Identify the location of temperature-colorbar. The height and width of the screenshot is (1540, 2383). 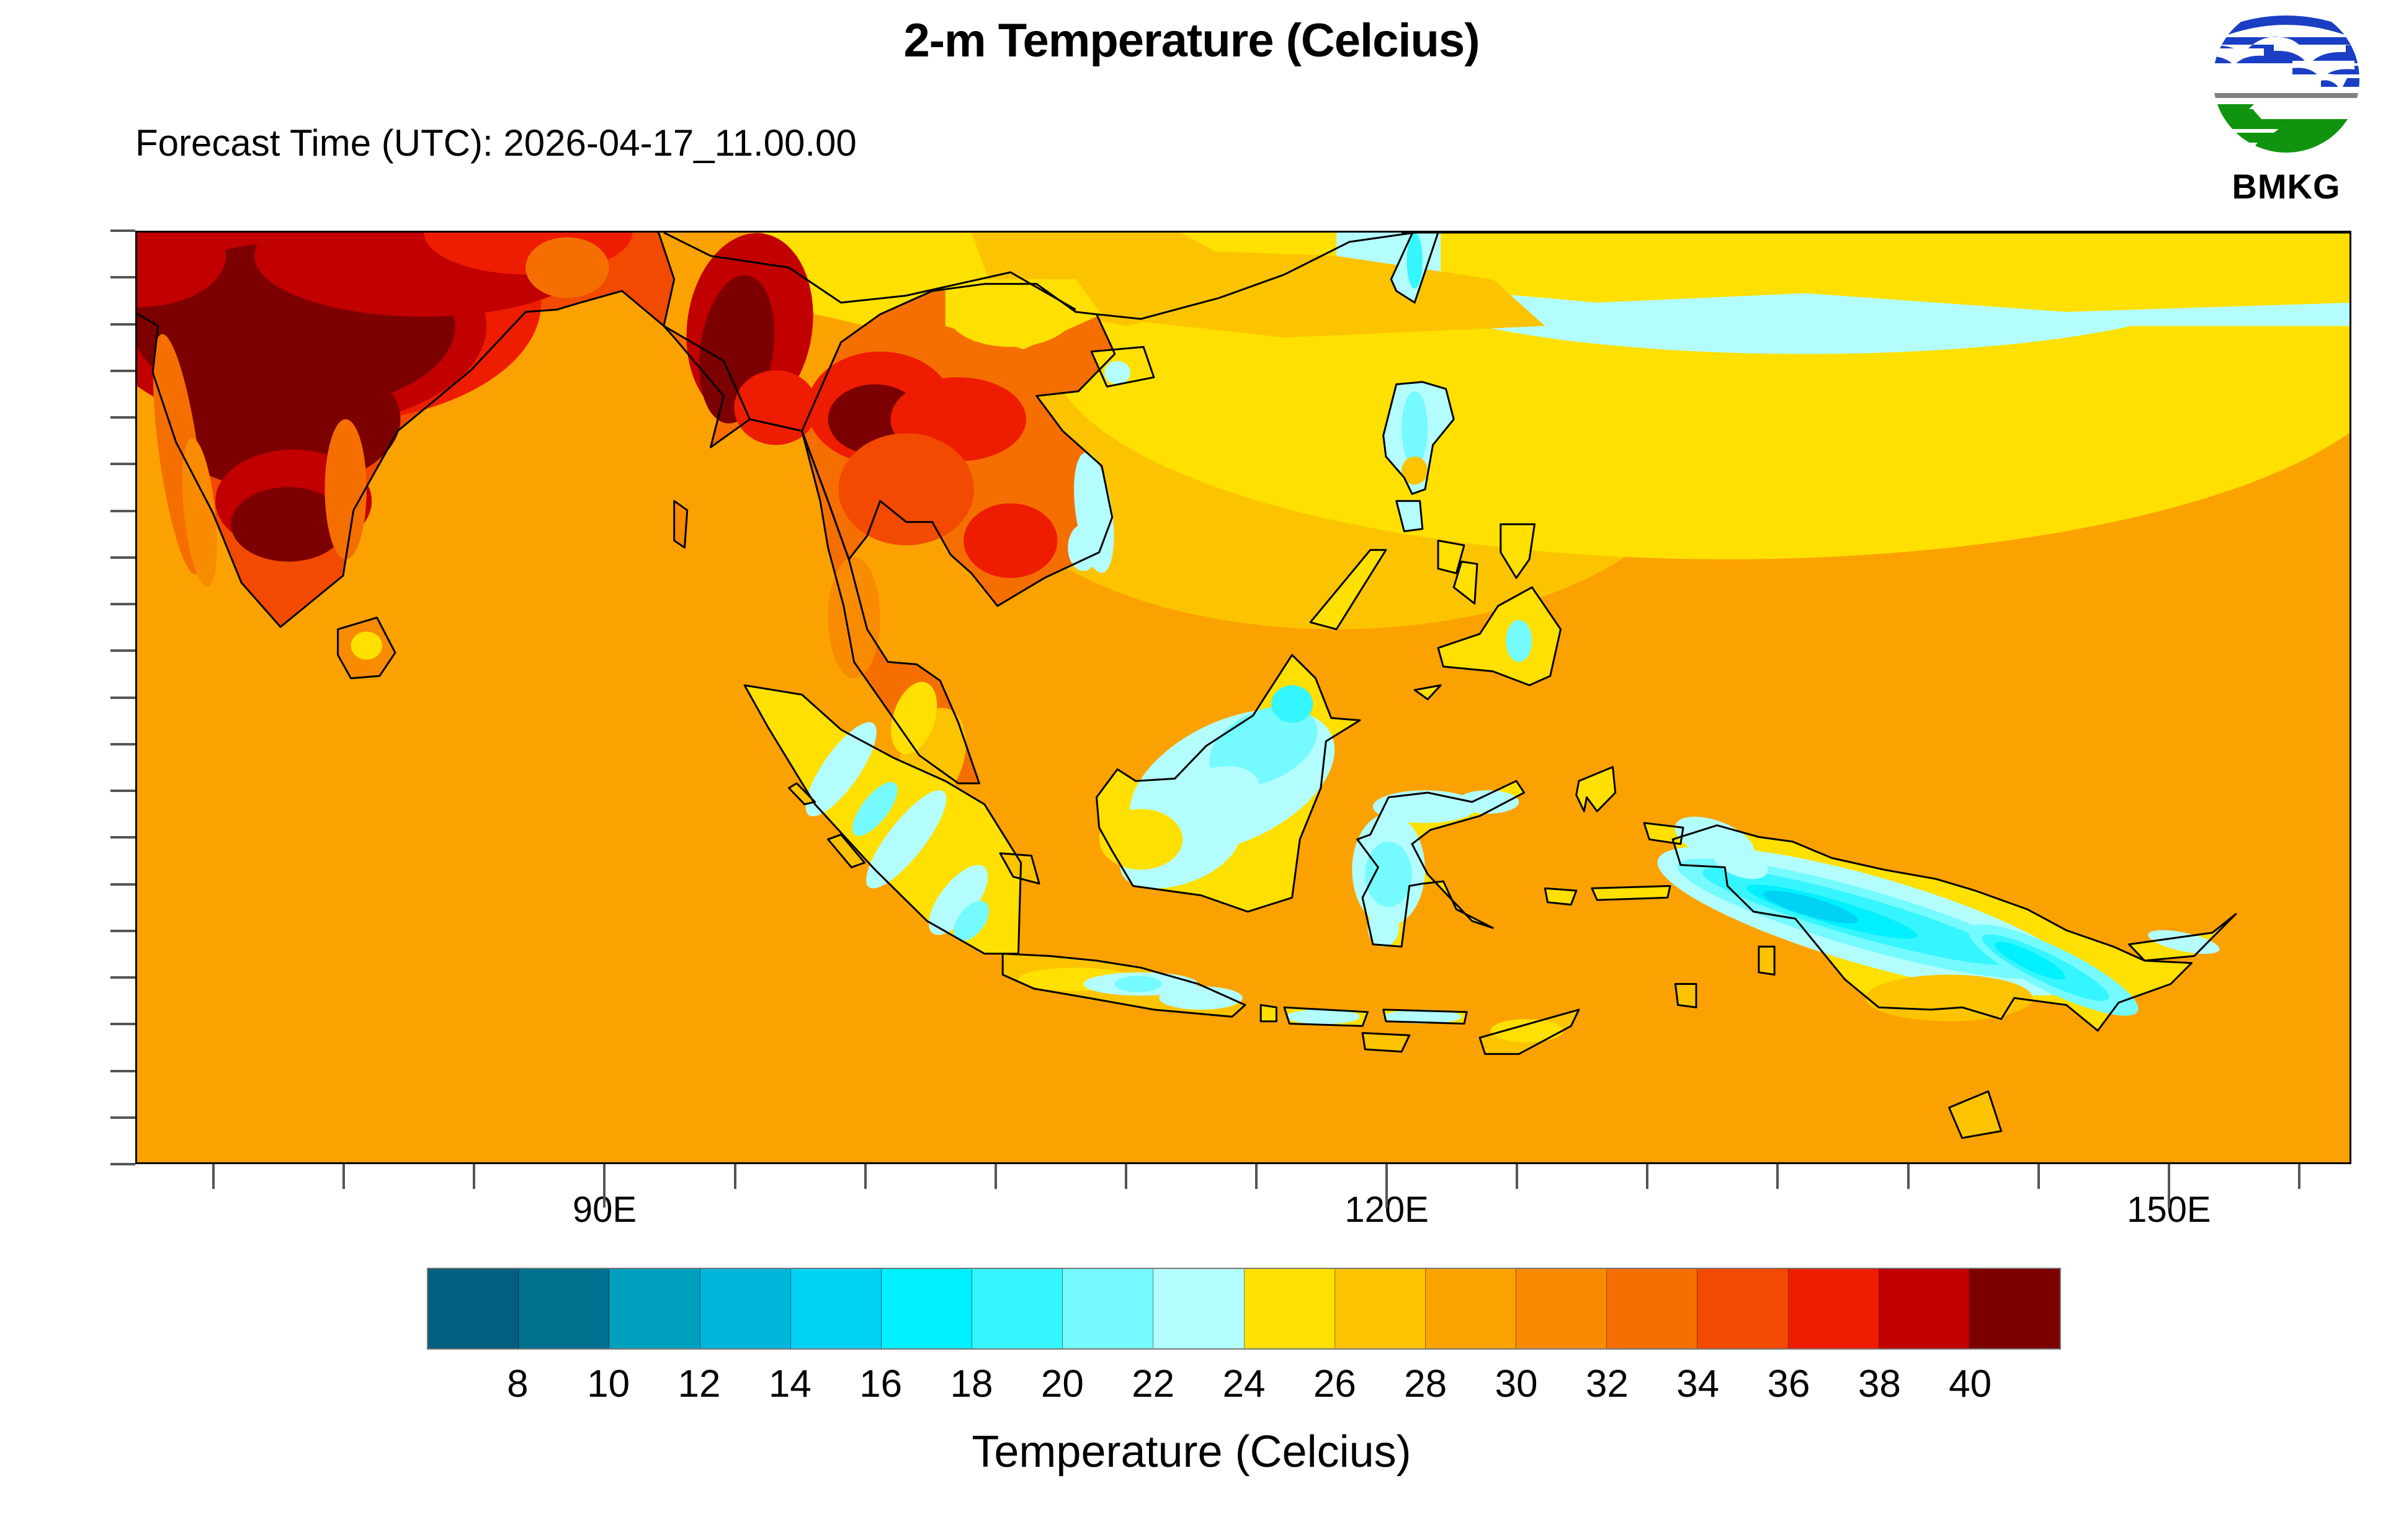
(1244, 1309).